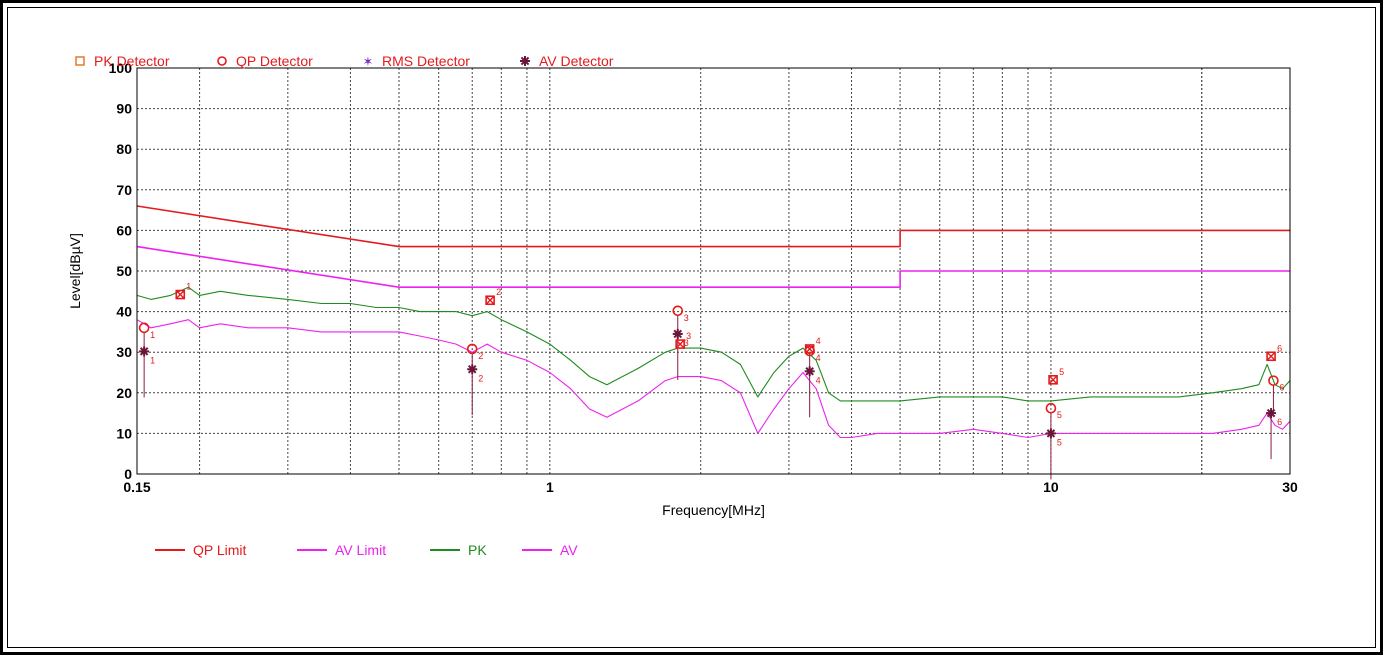 The width and height of the screenshot is (1383, 655). Describe the element at coordinates (124, 352) in the screenshot. I see `y-tick-label: 30` at that location.